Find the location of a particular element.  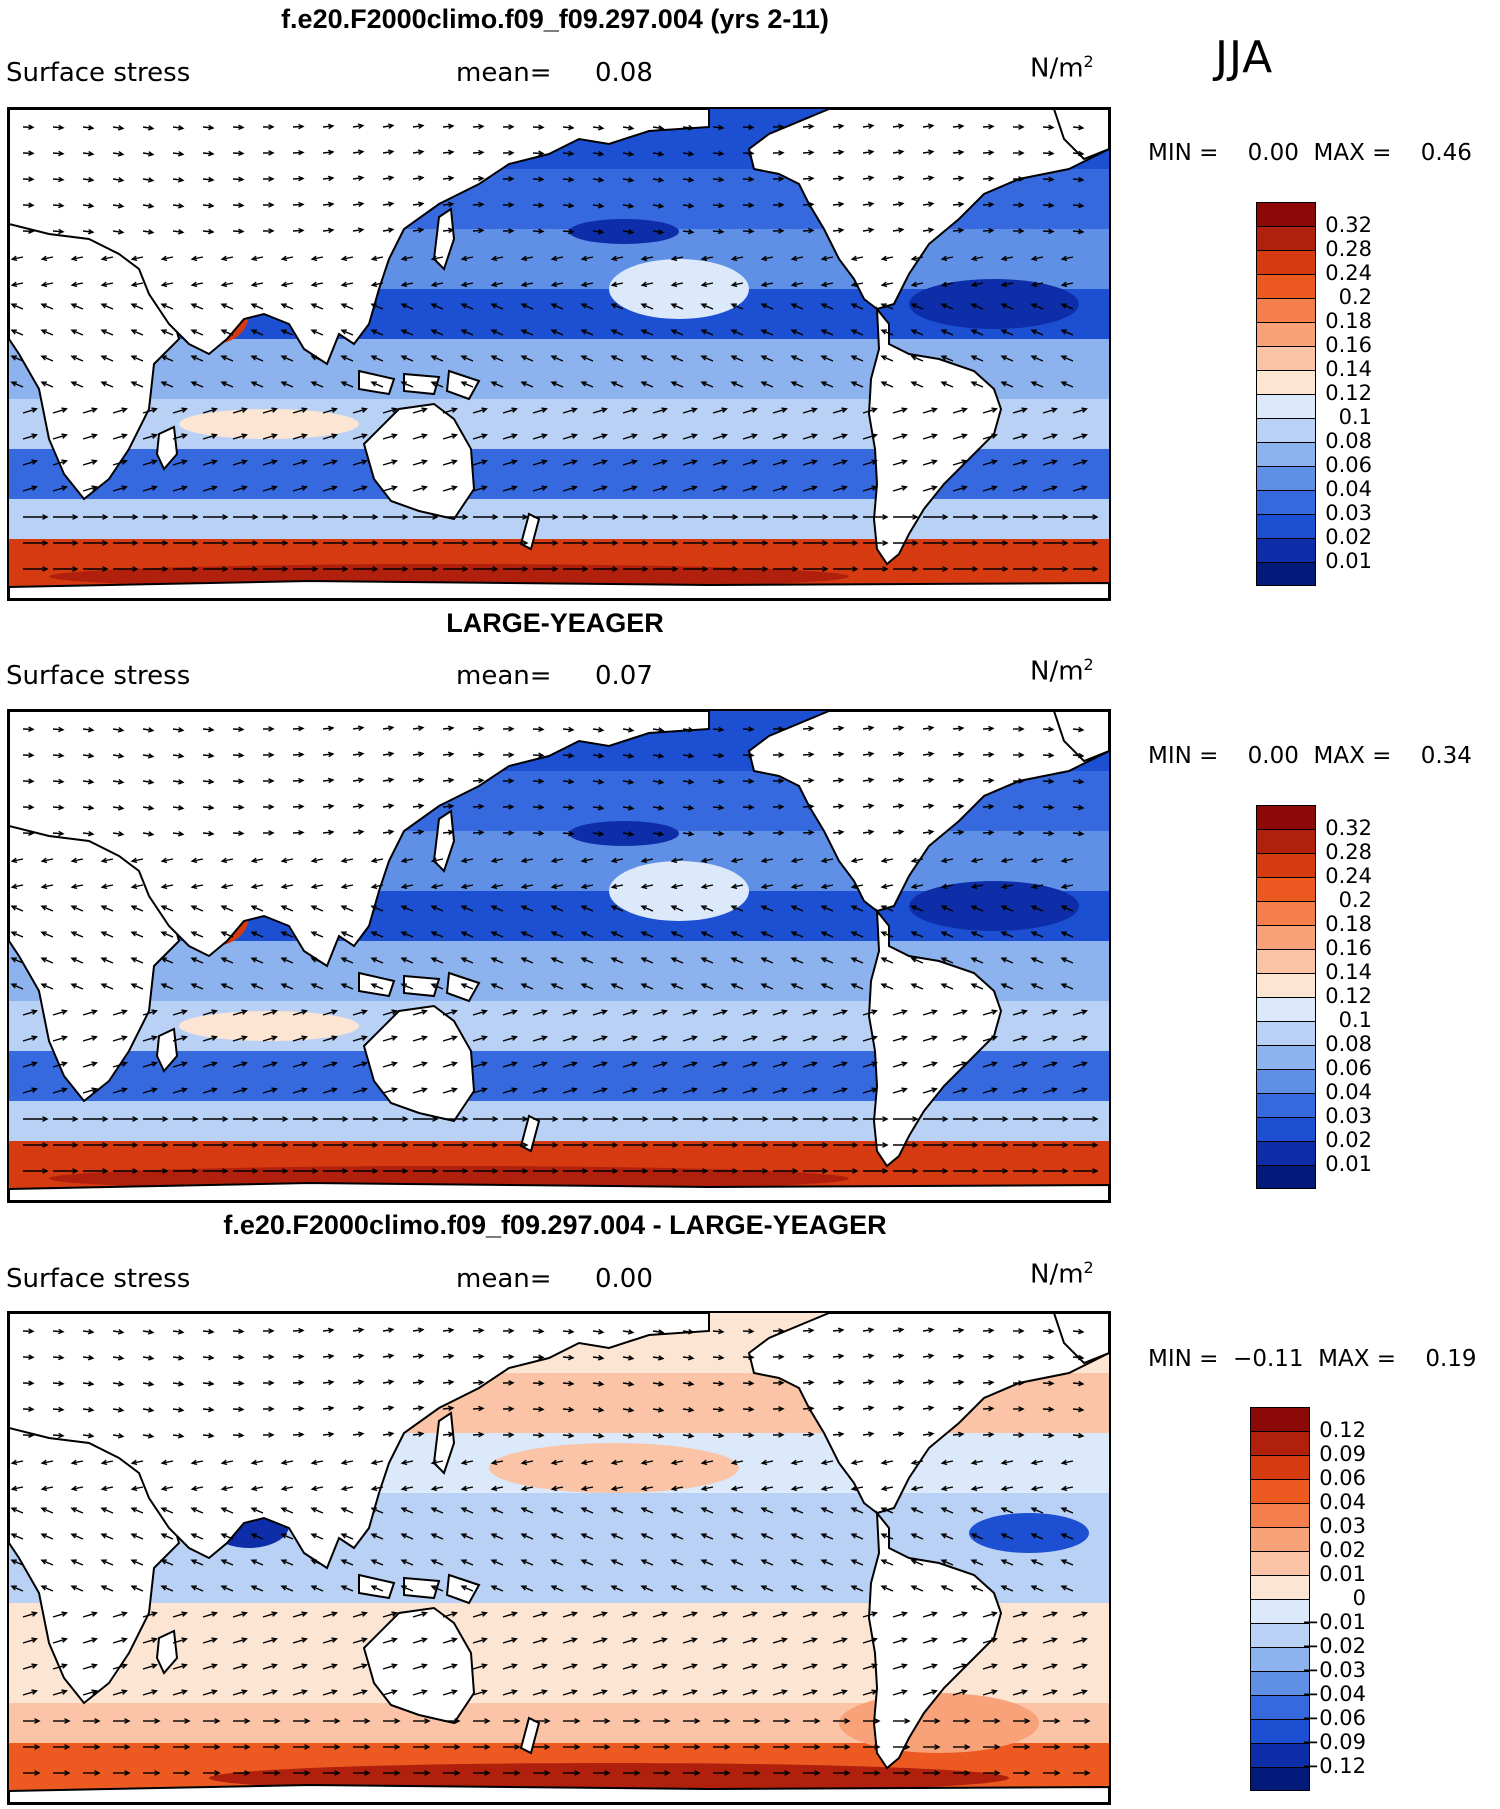

colorbar-tick-label: 0.06 is located at coordinates (1348, 1068).